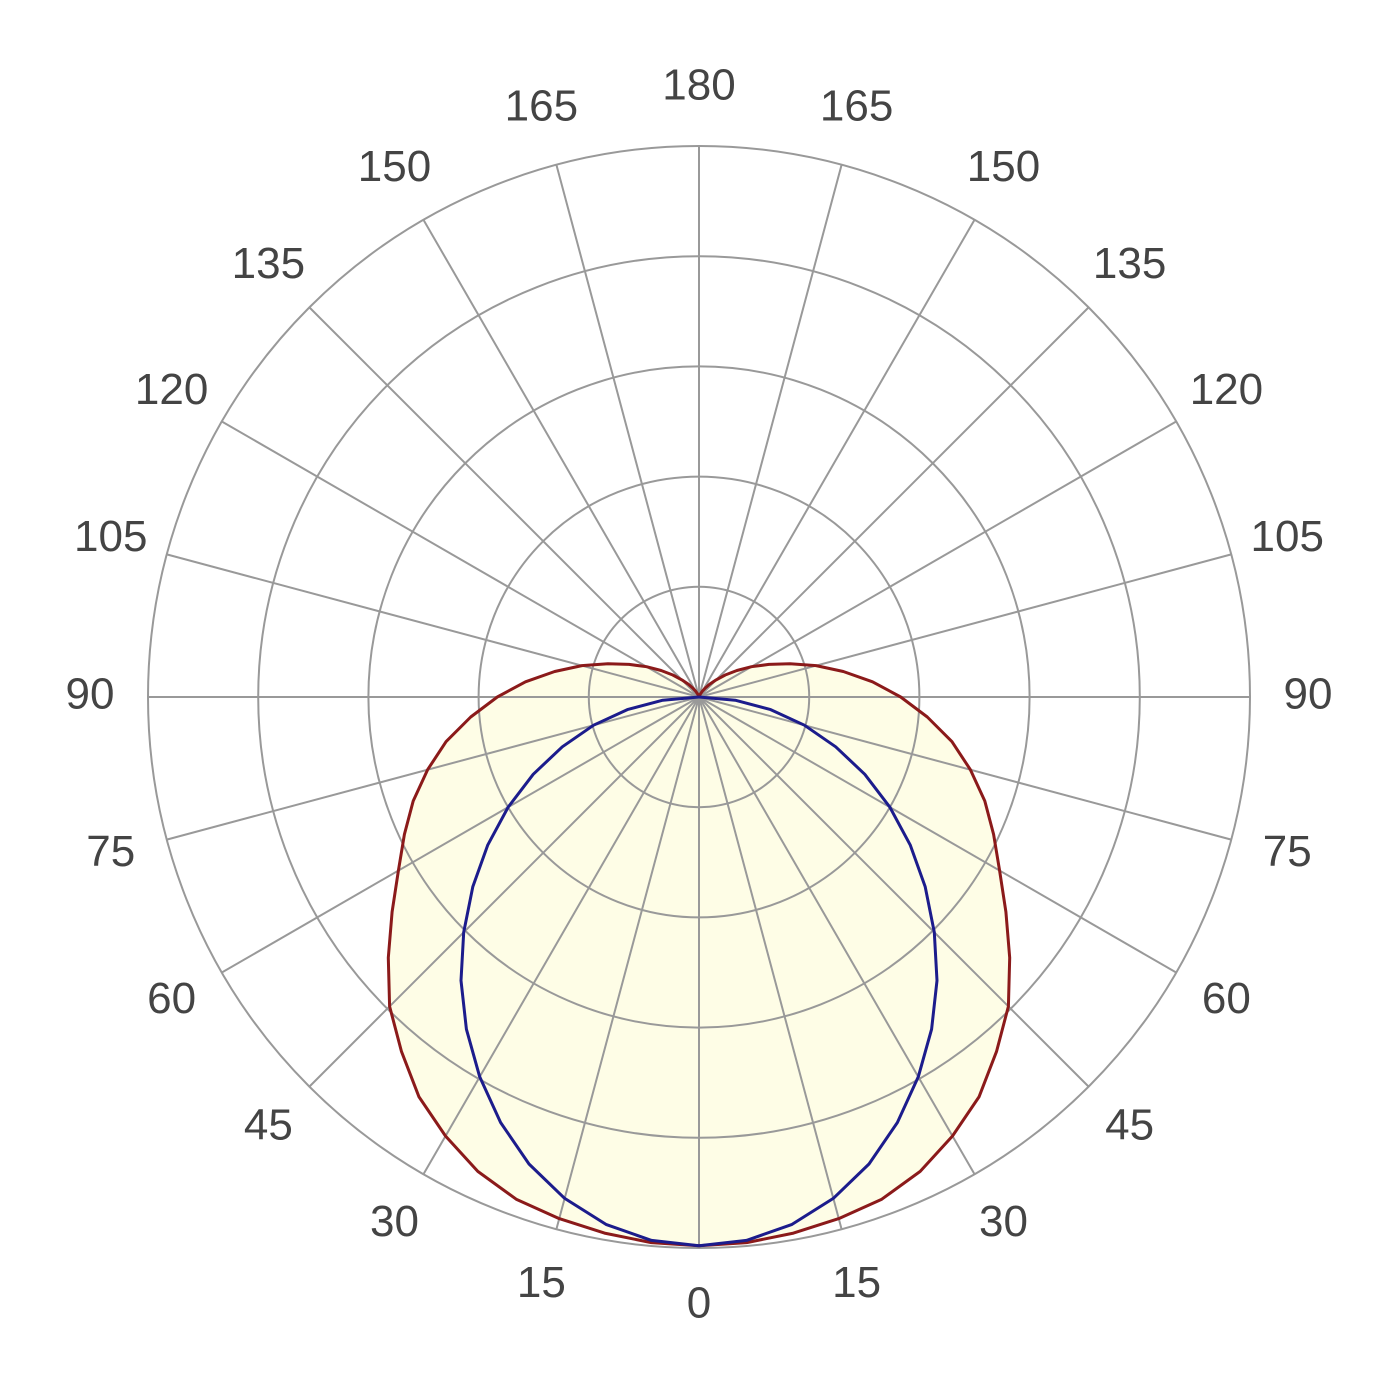 The height and width of the screenshot is (1400, 1400). Describe the element at coordinates (698, 85) in the screenshot. I see `angle-label: 180` at that location.